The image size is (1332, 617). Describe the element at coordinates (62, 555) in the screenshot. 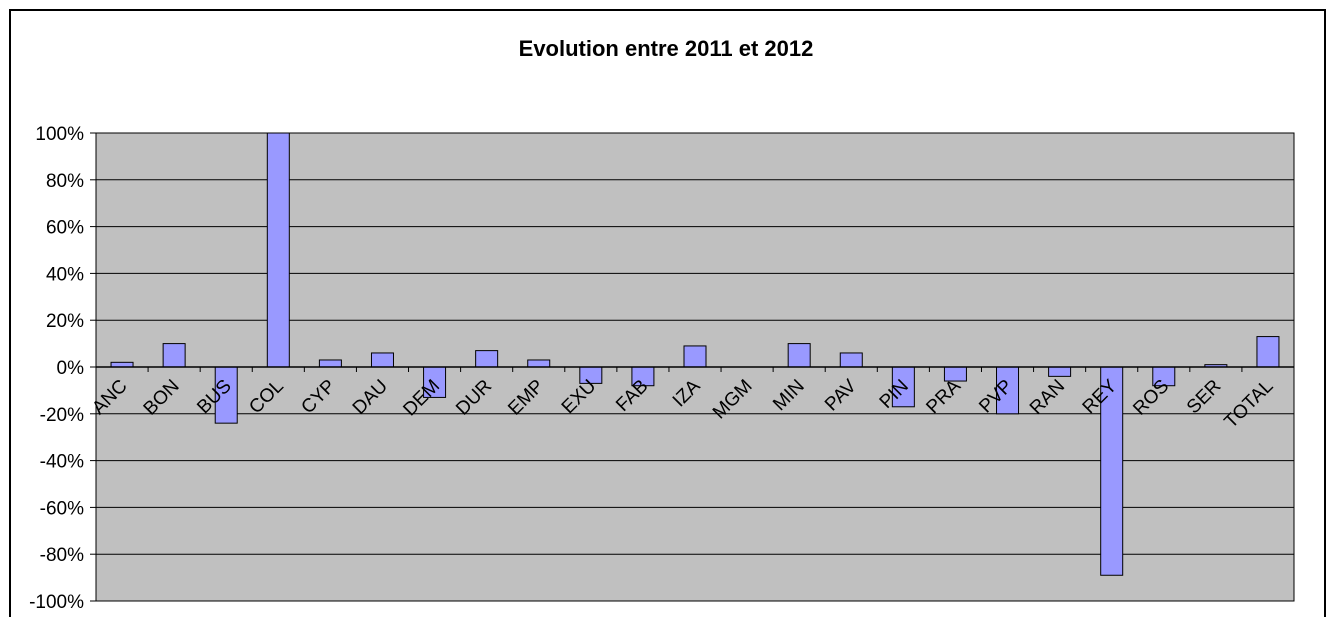

I see `y-tick-label: -80%` at that location.